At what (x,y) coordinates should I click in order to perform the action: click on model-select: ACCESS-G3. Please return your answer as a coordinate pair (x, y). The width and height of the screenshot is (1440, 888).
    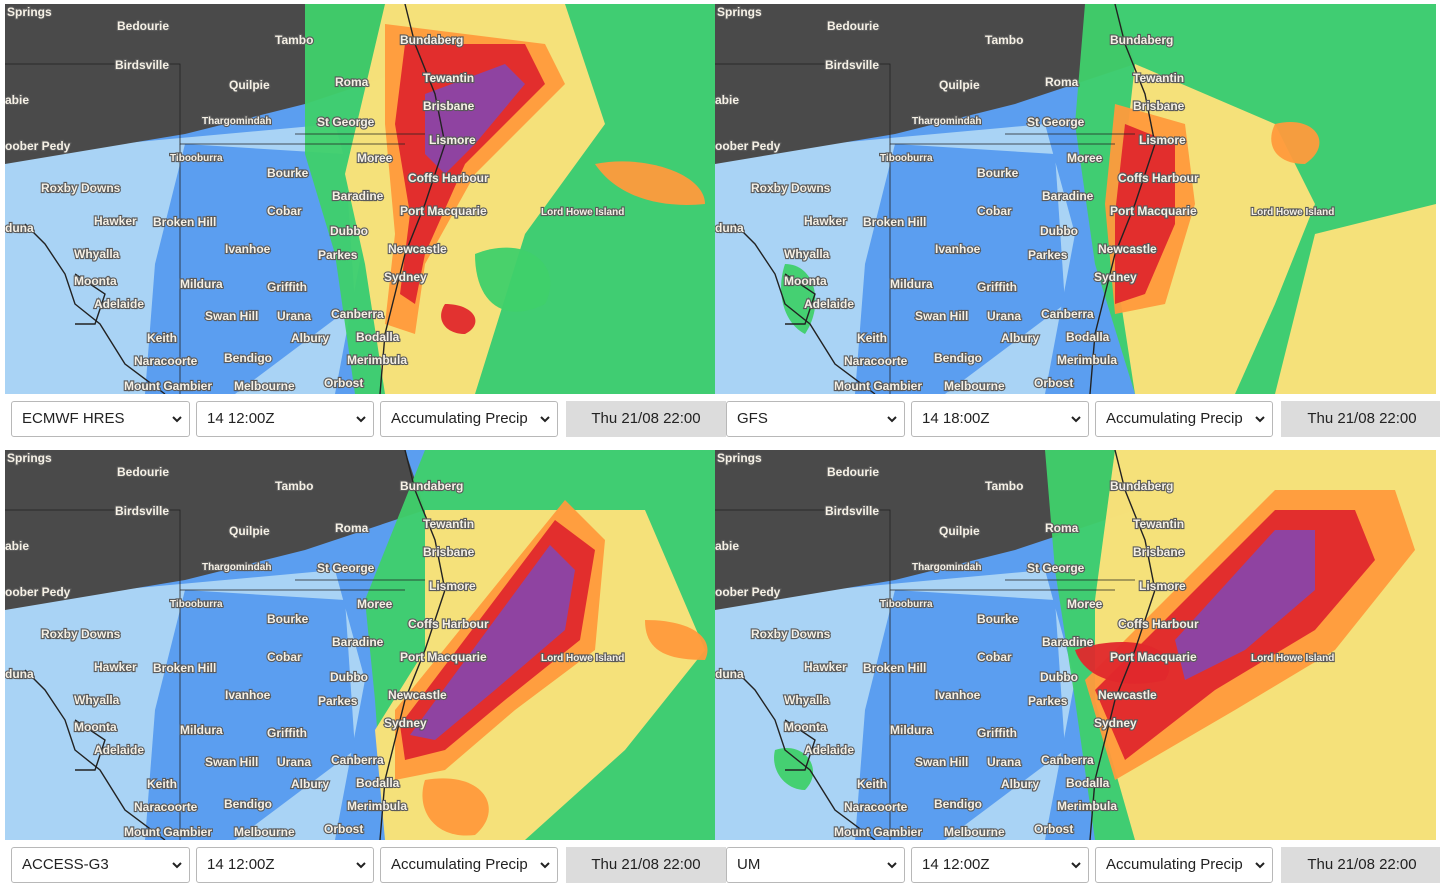
    Looking at the image, I should click on (100, 865).